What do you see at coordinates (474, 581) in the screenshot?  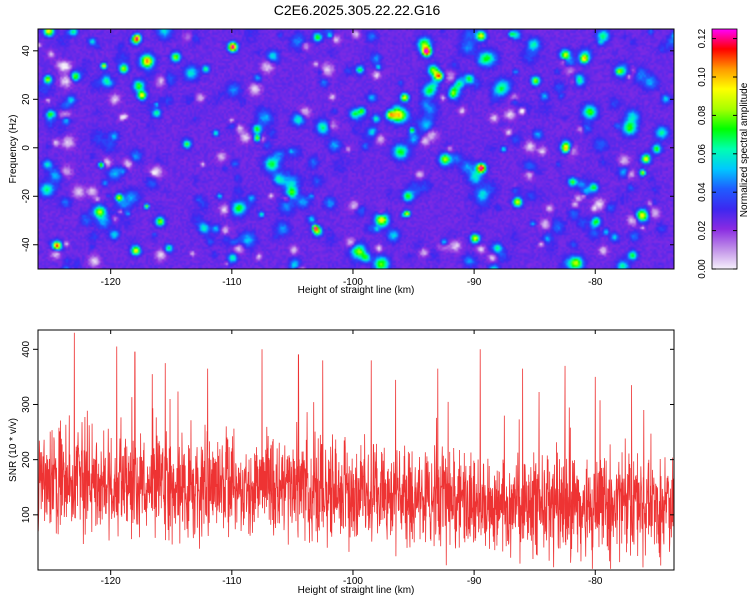 I see `snr-x-tick-label: -90` at bounding box center [474, 581].